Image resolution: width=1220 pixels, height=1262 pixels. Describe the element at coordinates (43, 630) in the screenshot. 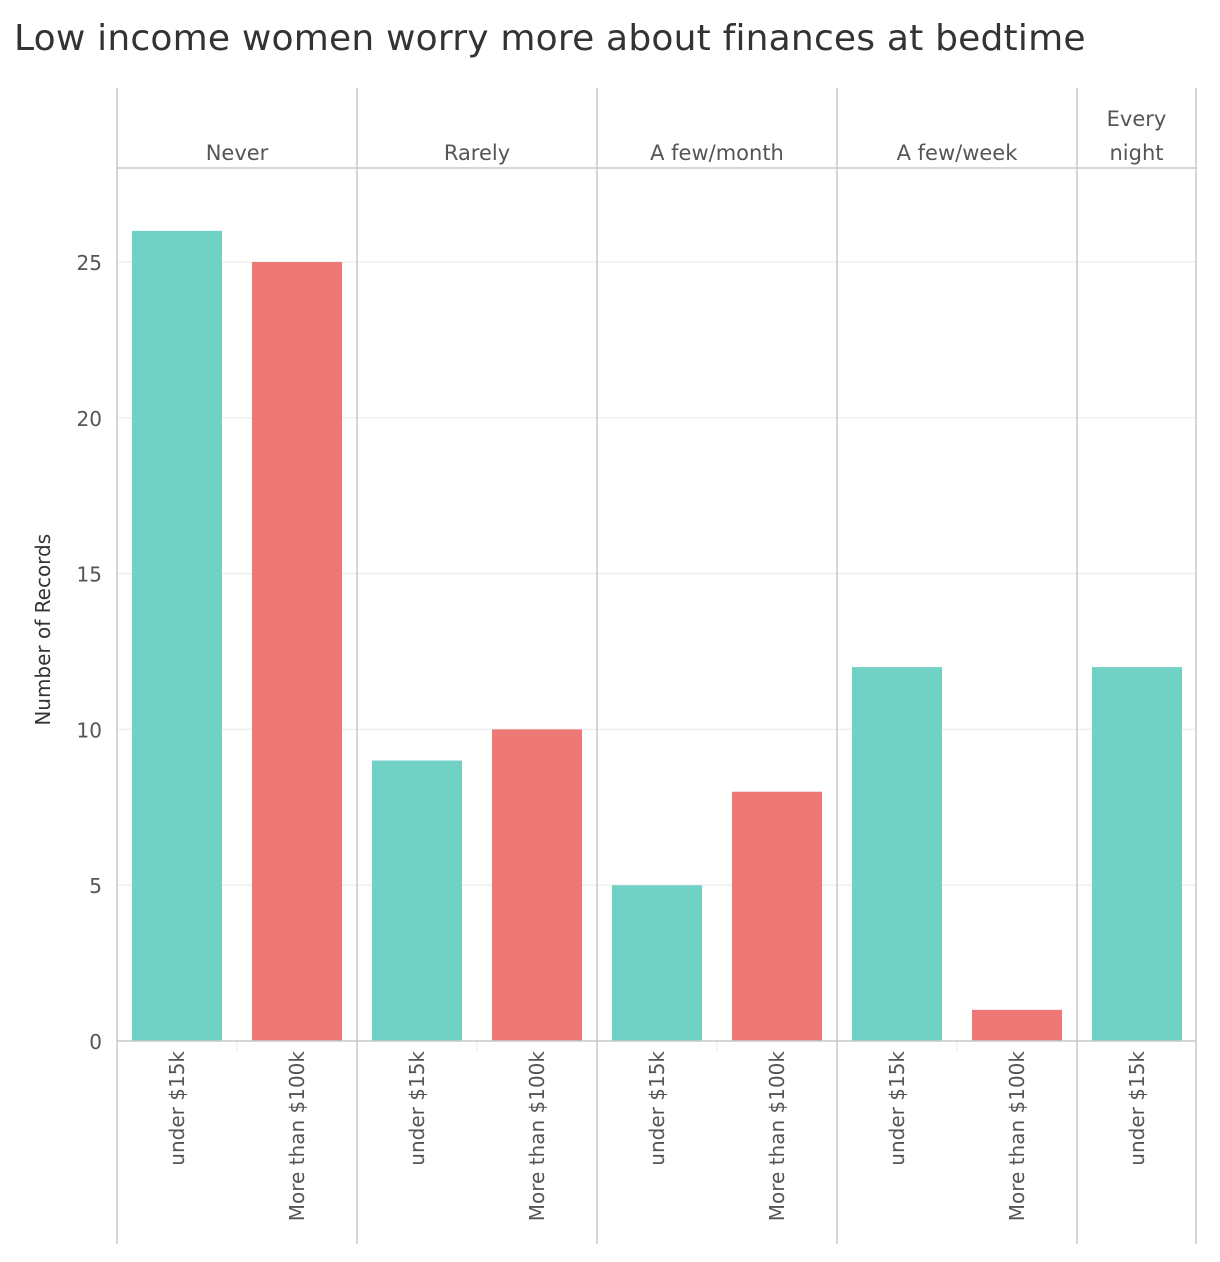

I see `y-axis-title: Number of Records` at that location.